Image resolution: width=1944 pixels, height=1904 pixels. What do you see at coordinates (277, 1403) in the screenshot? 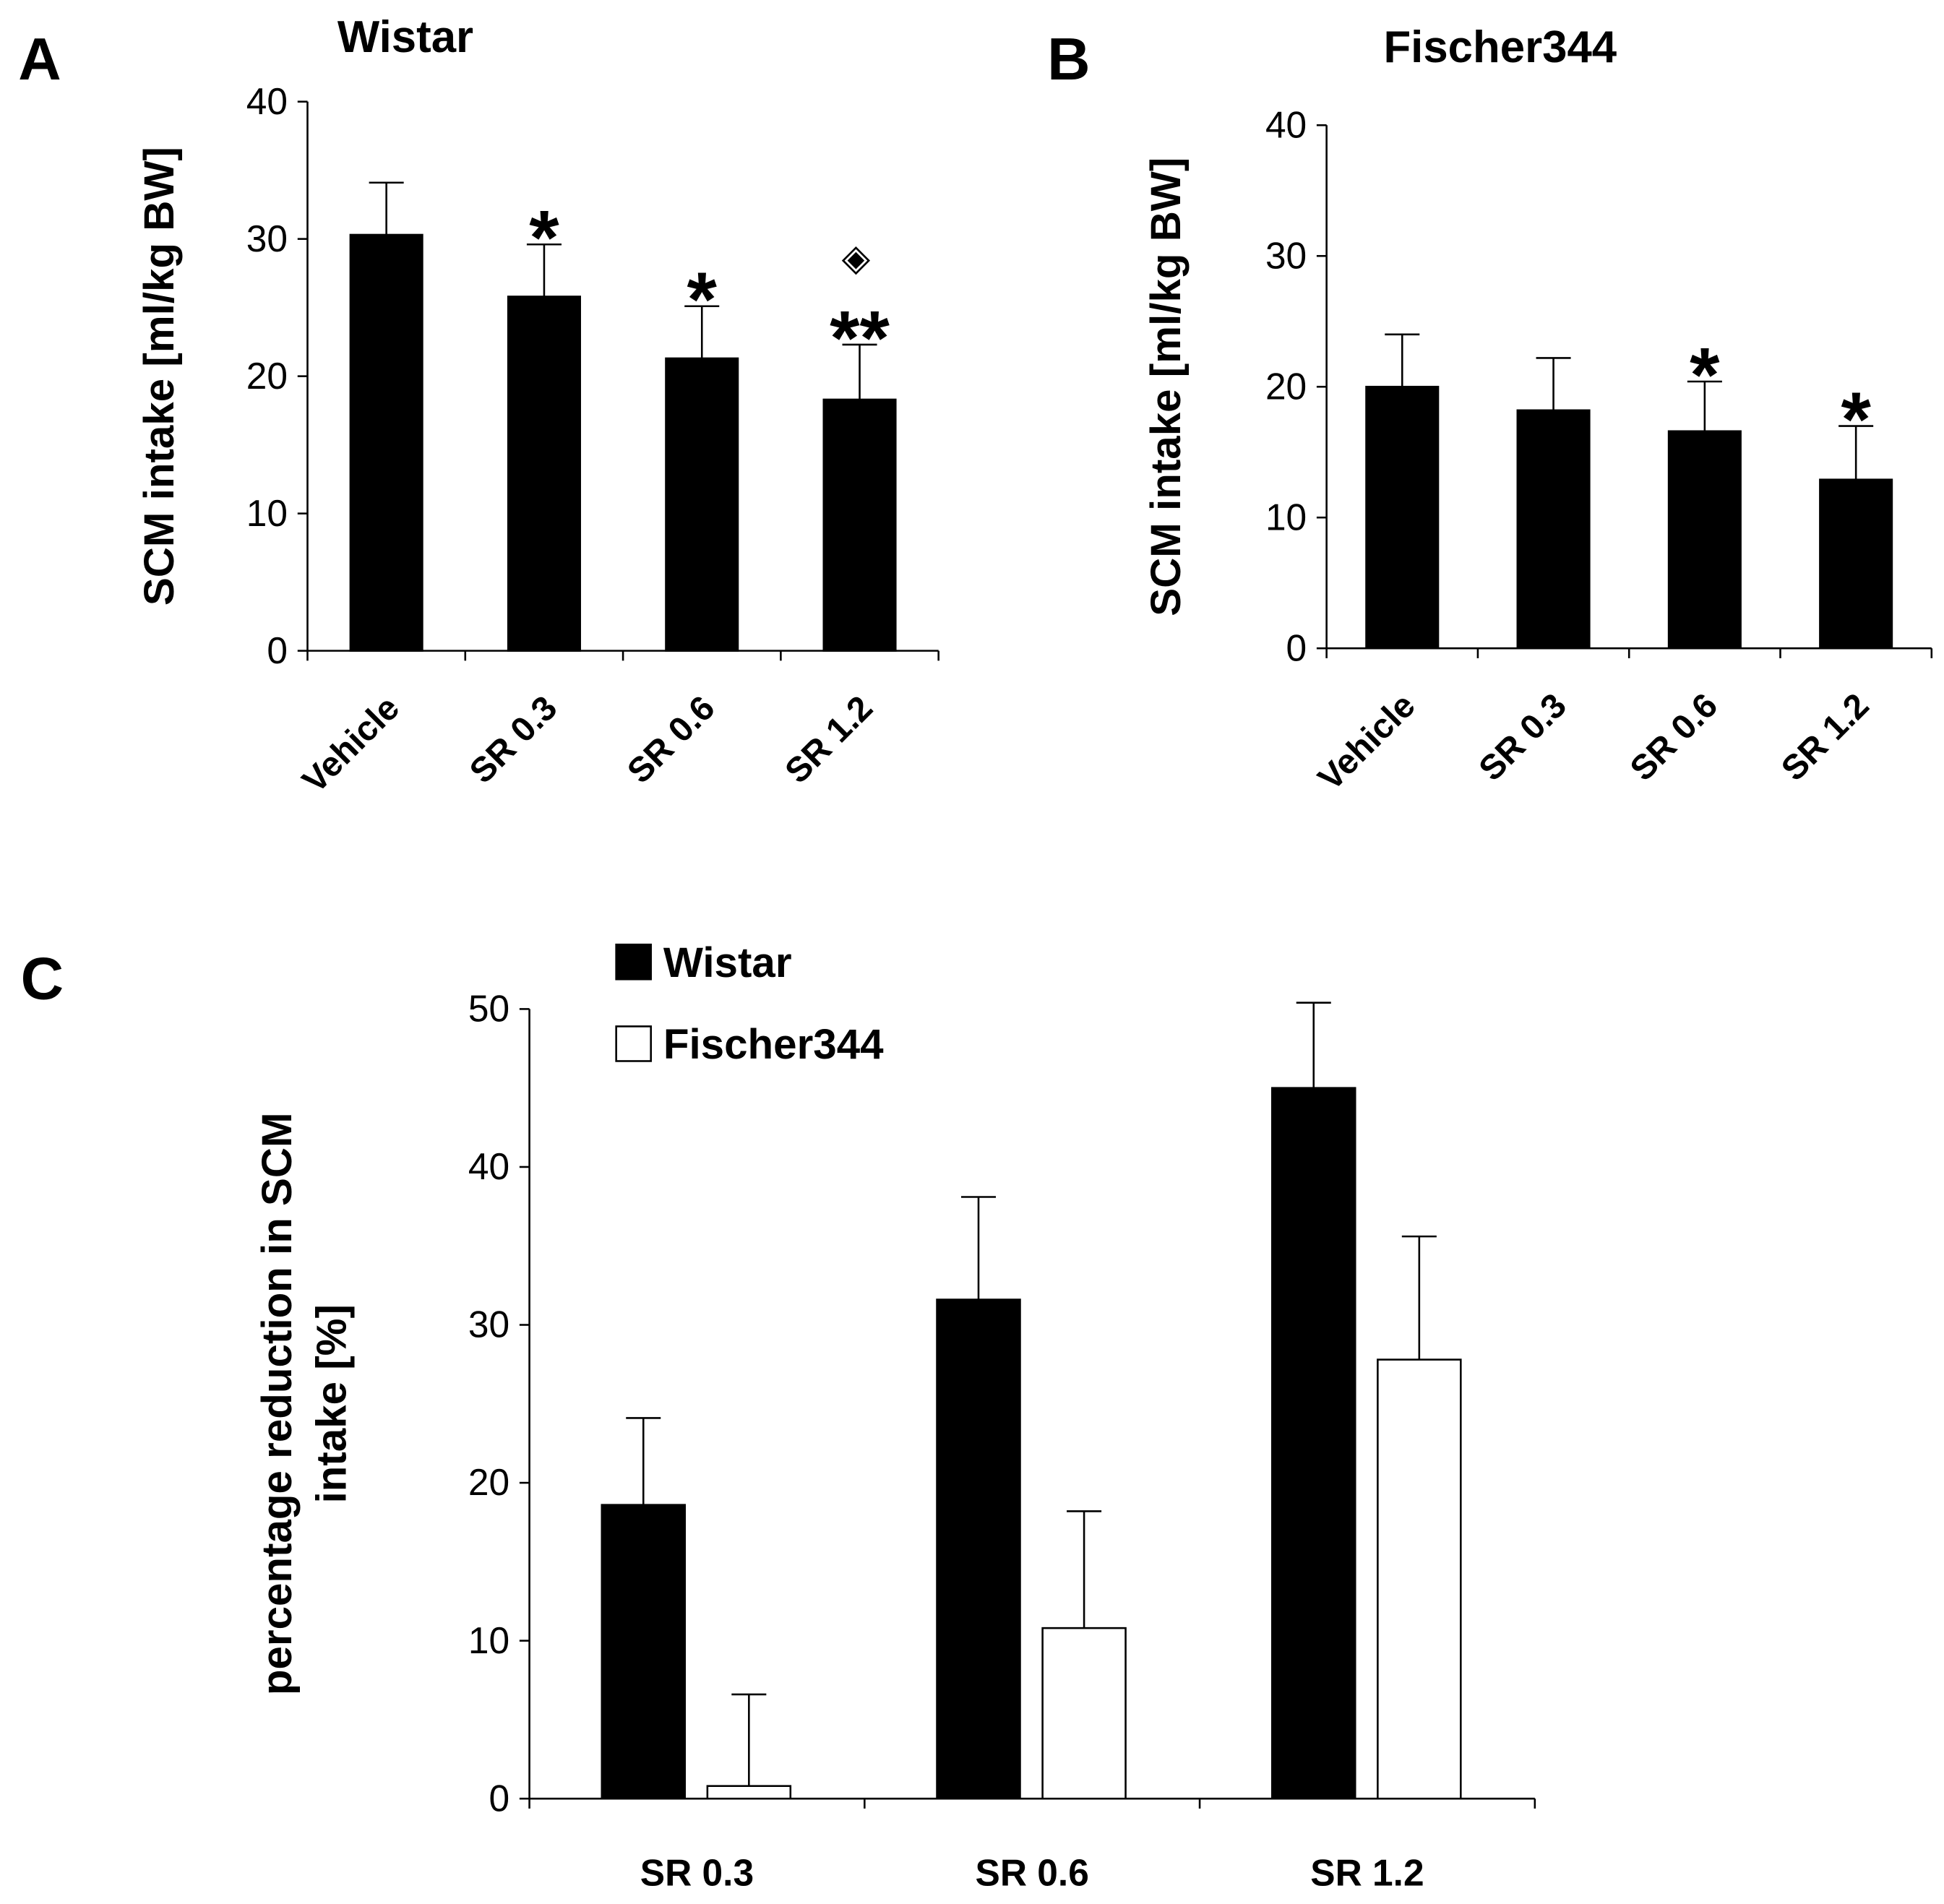
I see `y-axis-label: percentage reduction in SCM` at bounding box center [277, 1403].